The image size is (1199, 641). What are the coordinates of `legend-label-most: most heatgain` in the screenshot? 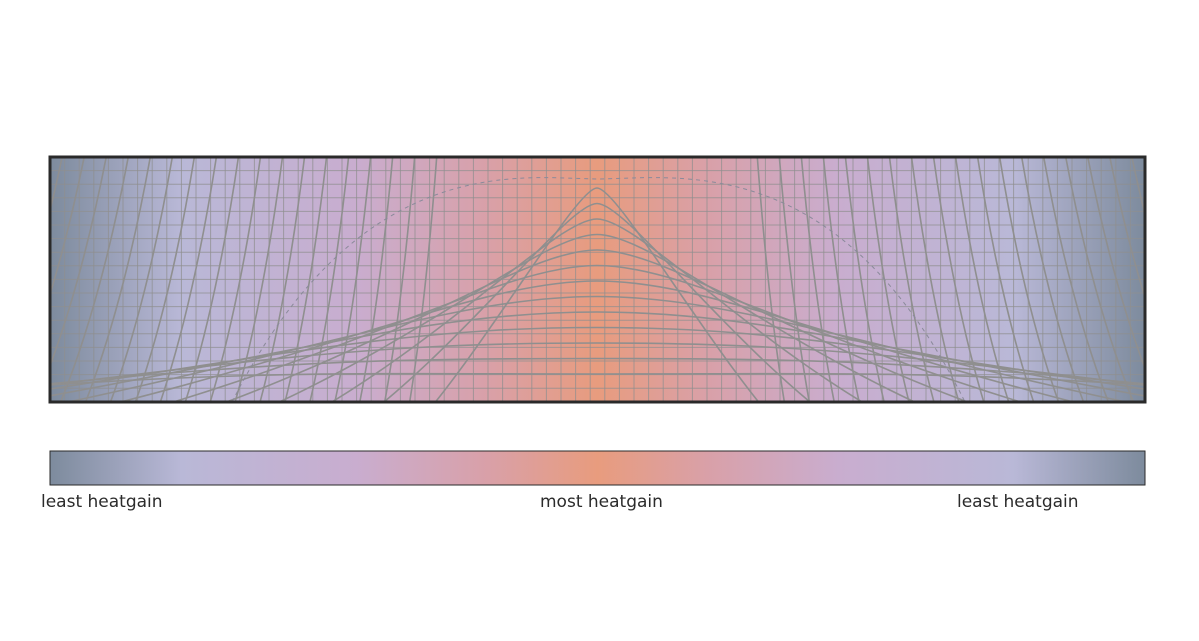 It's located at (601, 502).